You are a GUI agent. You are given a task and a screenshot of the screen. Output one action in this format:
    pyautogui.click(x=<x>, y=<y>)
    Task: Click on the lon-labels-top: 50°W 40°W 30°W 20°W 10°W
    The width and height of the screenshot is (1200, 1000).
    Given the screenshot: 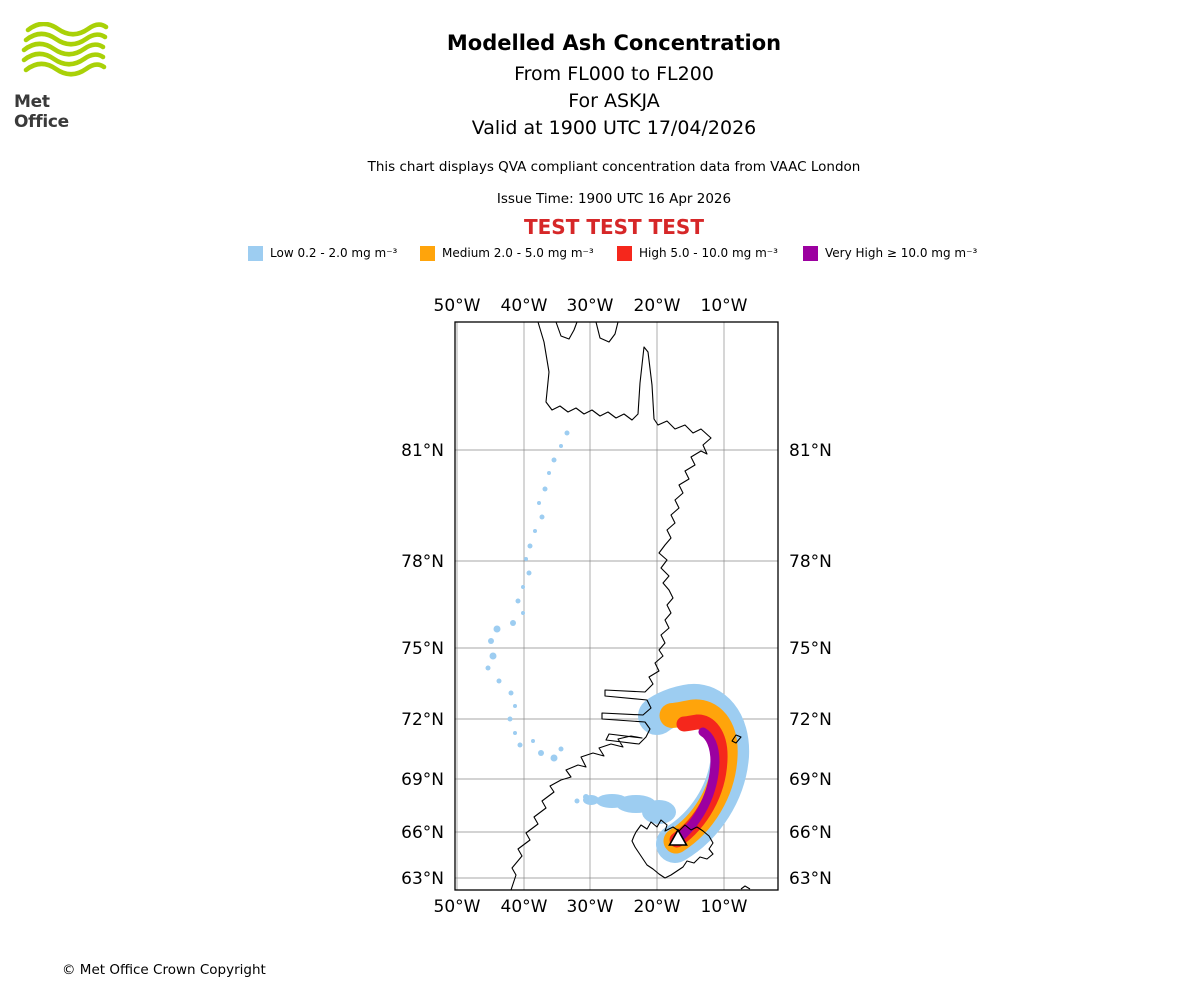 What is the action you would take?
    pyautogui.click(x=591, y=306)
    